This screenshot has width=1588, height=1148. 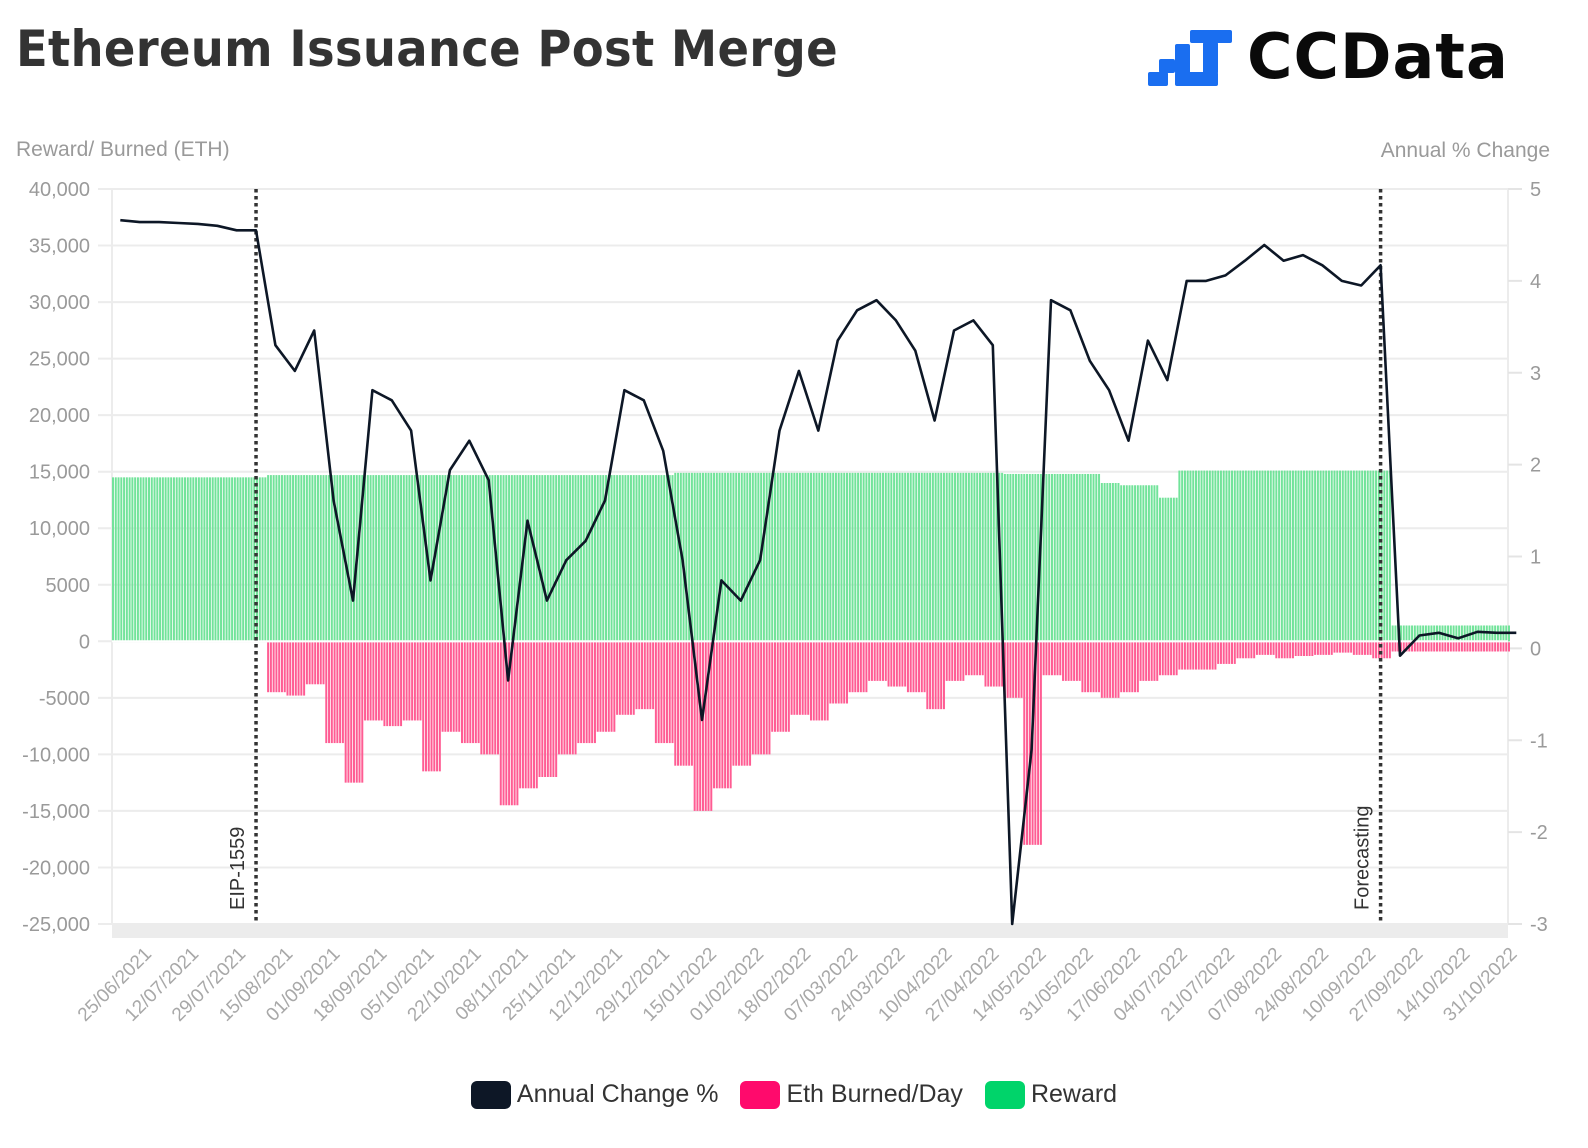 What do you see at coordinates (851, 1094) in the screenshot?
I see `legend-item-eth-burned: Eth Burned/Day` at bounding box center [851, 1094].